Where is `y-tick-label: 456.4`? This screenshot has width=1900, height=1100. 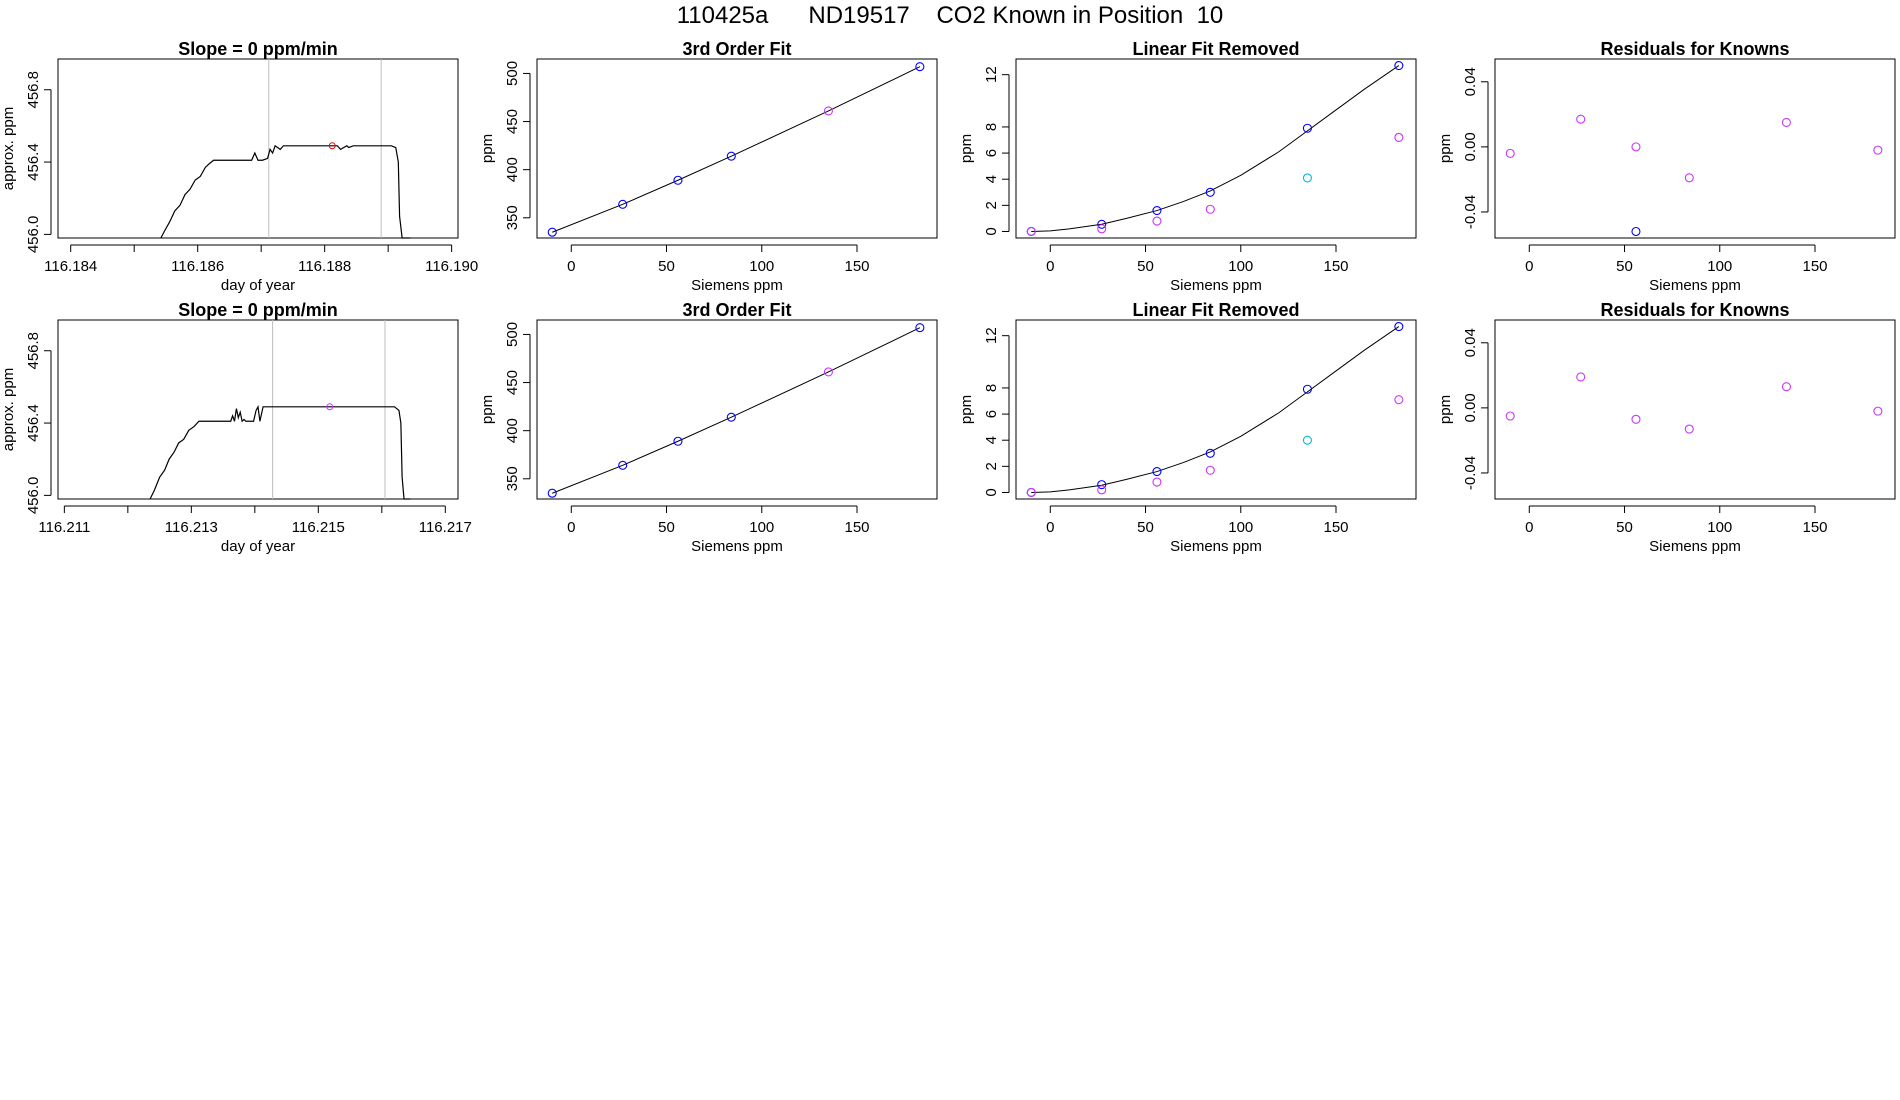 y-tick-label: 456.4 is located at coordinates (33, 423).